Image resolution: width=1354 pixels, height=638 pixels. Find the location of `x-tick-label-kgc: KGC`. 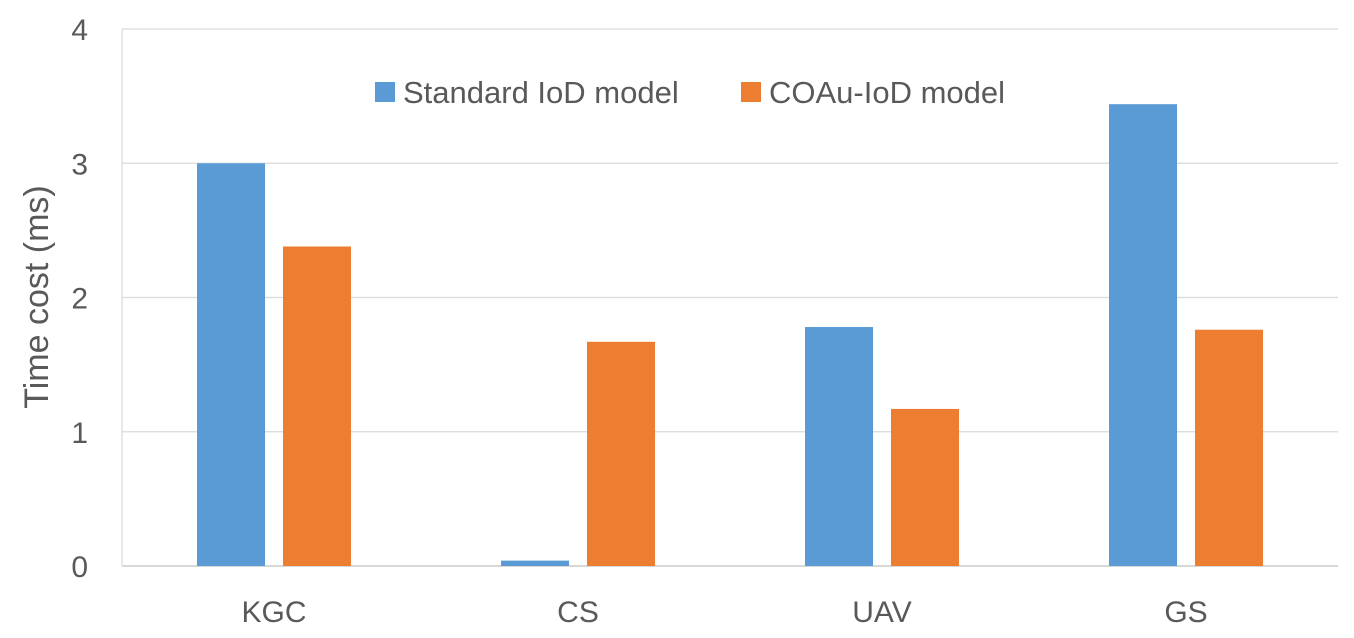

x-tick-label-kgc: KGC is located at coordinates (273, 612).